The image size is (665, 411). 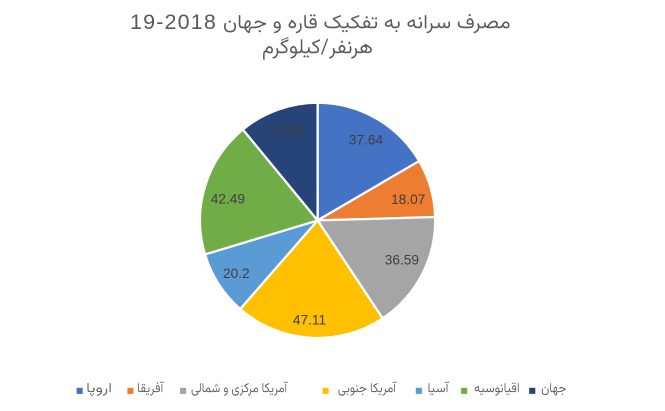 I want to click on svg-text: 47.11, so click(x=309, y=319).